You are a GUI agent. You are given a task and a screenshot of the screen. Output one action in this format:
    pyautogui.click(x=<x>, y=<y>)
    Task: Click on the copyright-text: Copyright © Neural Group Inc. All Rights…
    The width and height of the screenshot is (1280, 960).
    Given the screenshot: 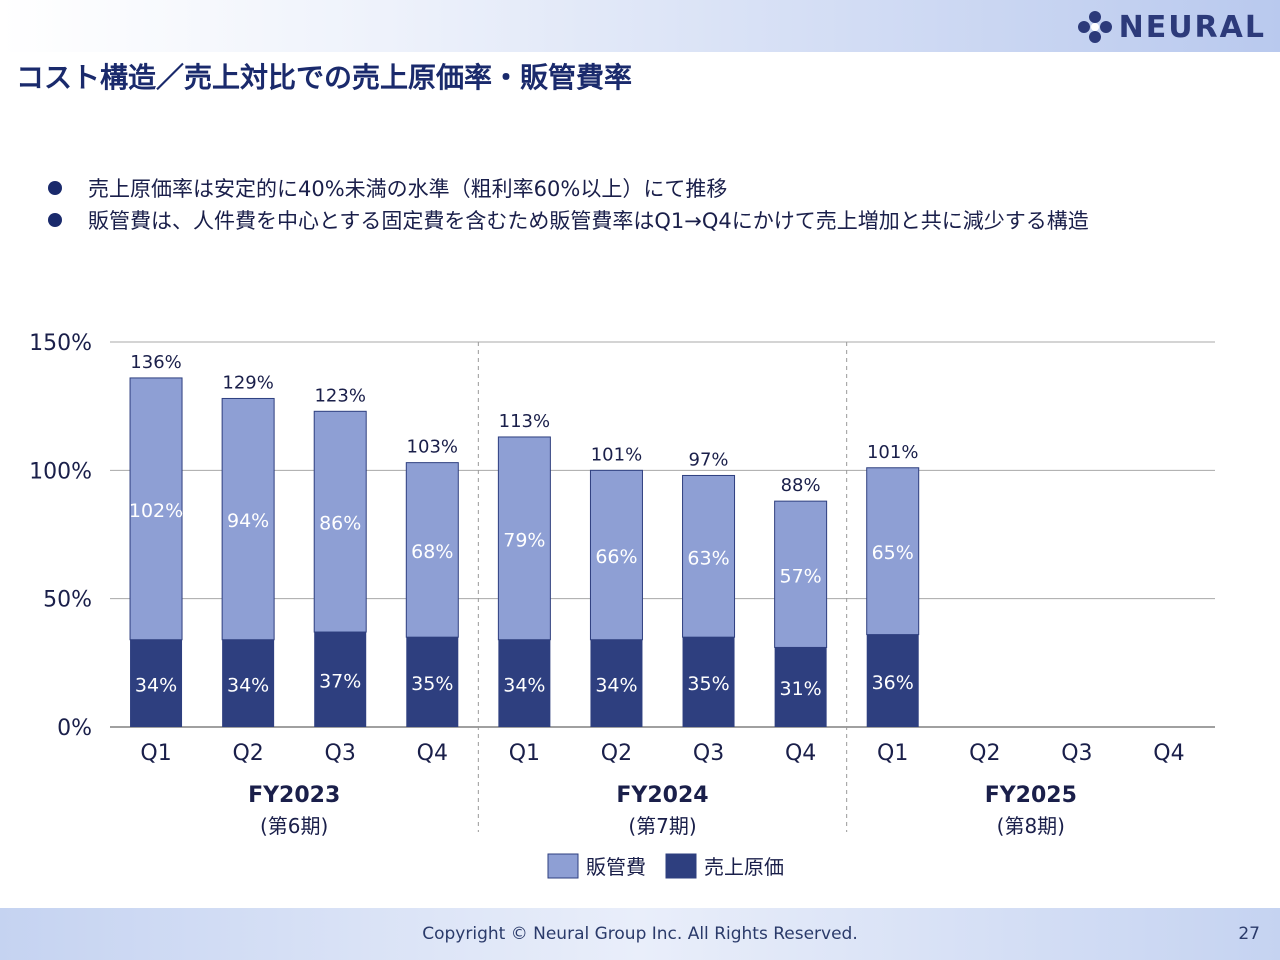 What is the action you would take?
    pyautogui.click(x=640, y=934)
    